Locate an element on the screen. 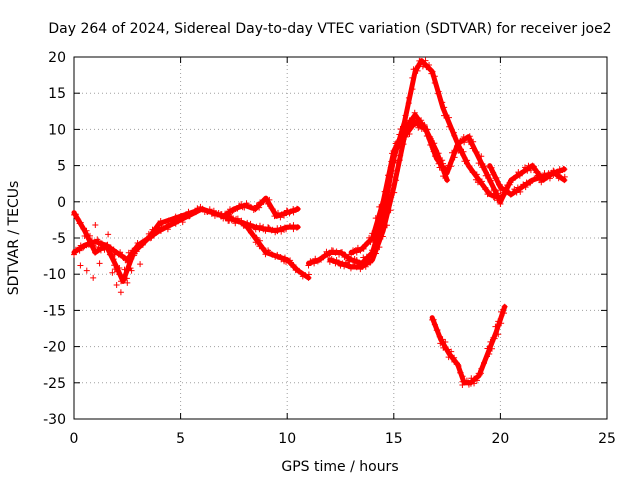  x-tick-label: 10 is located at coordinates (287, 439).